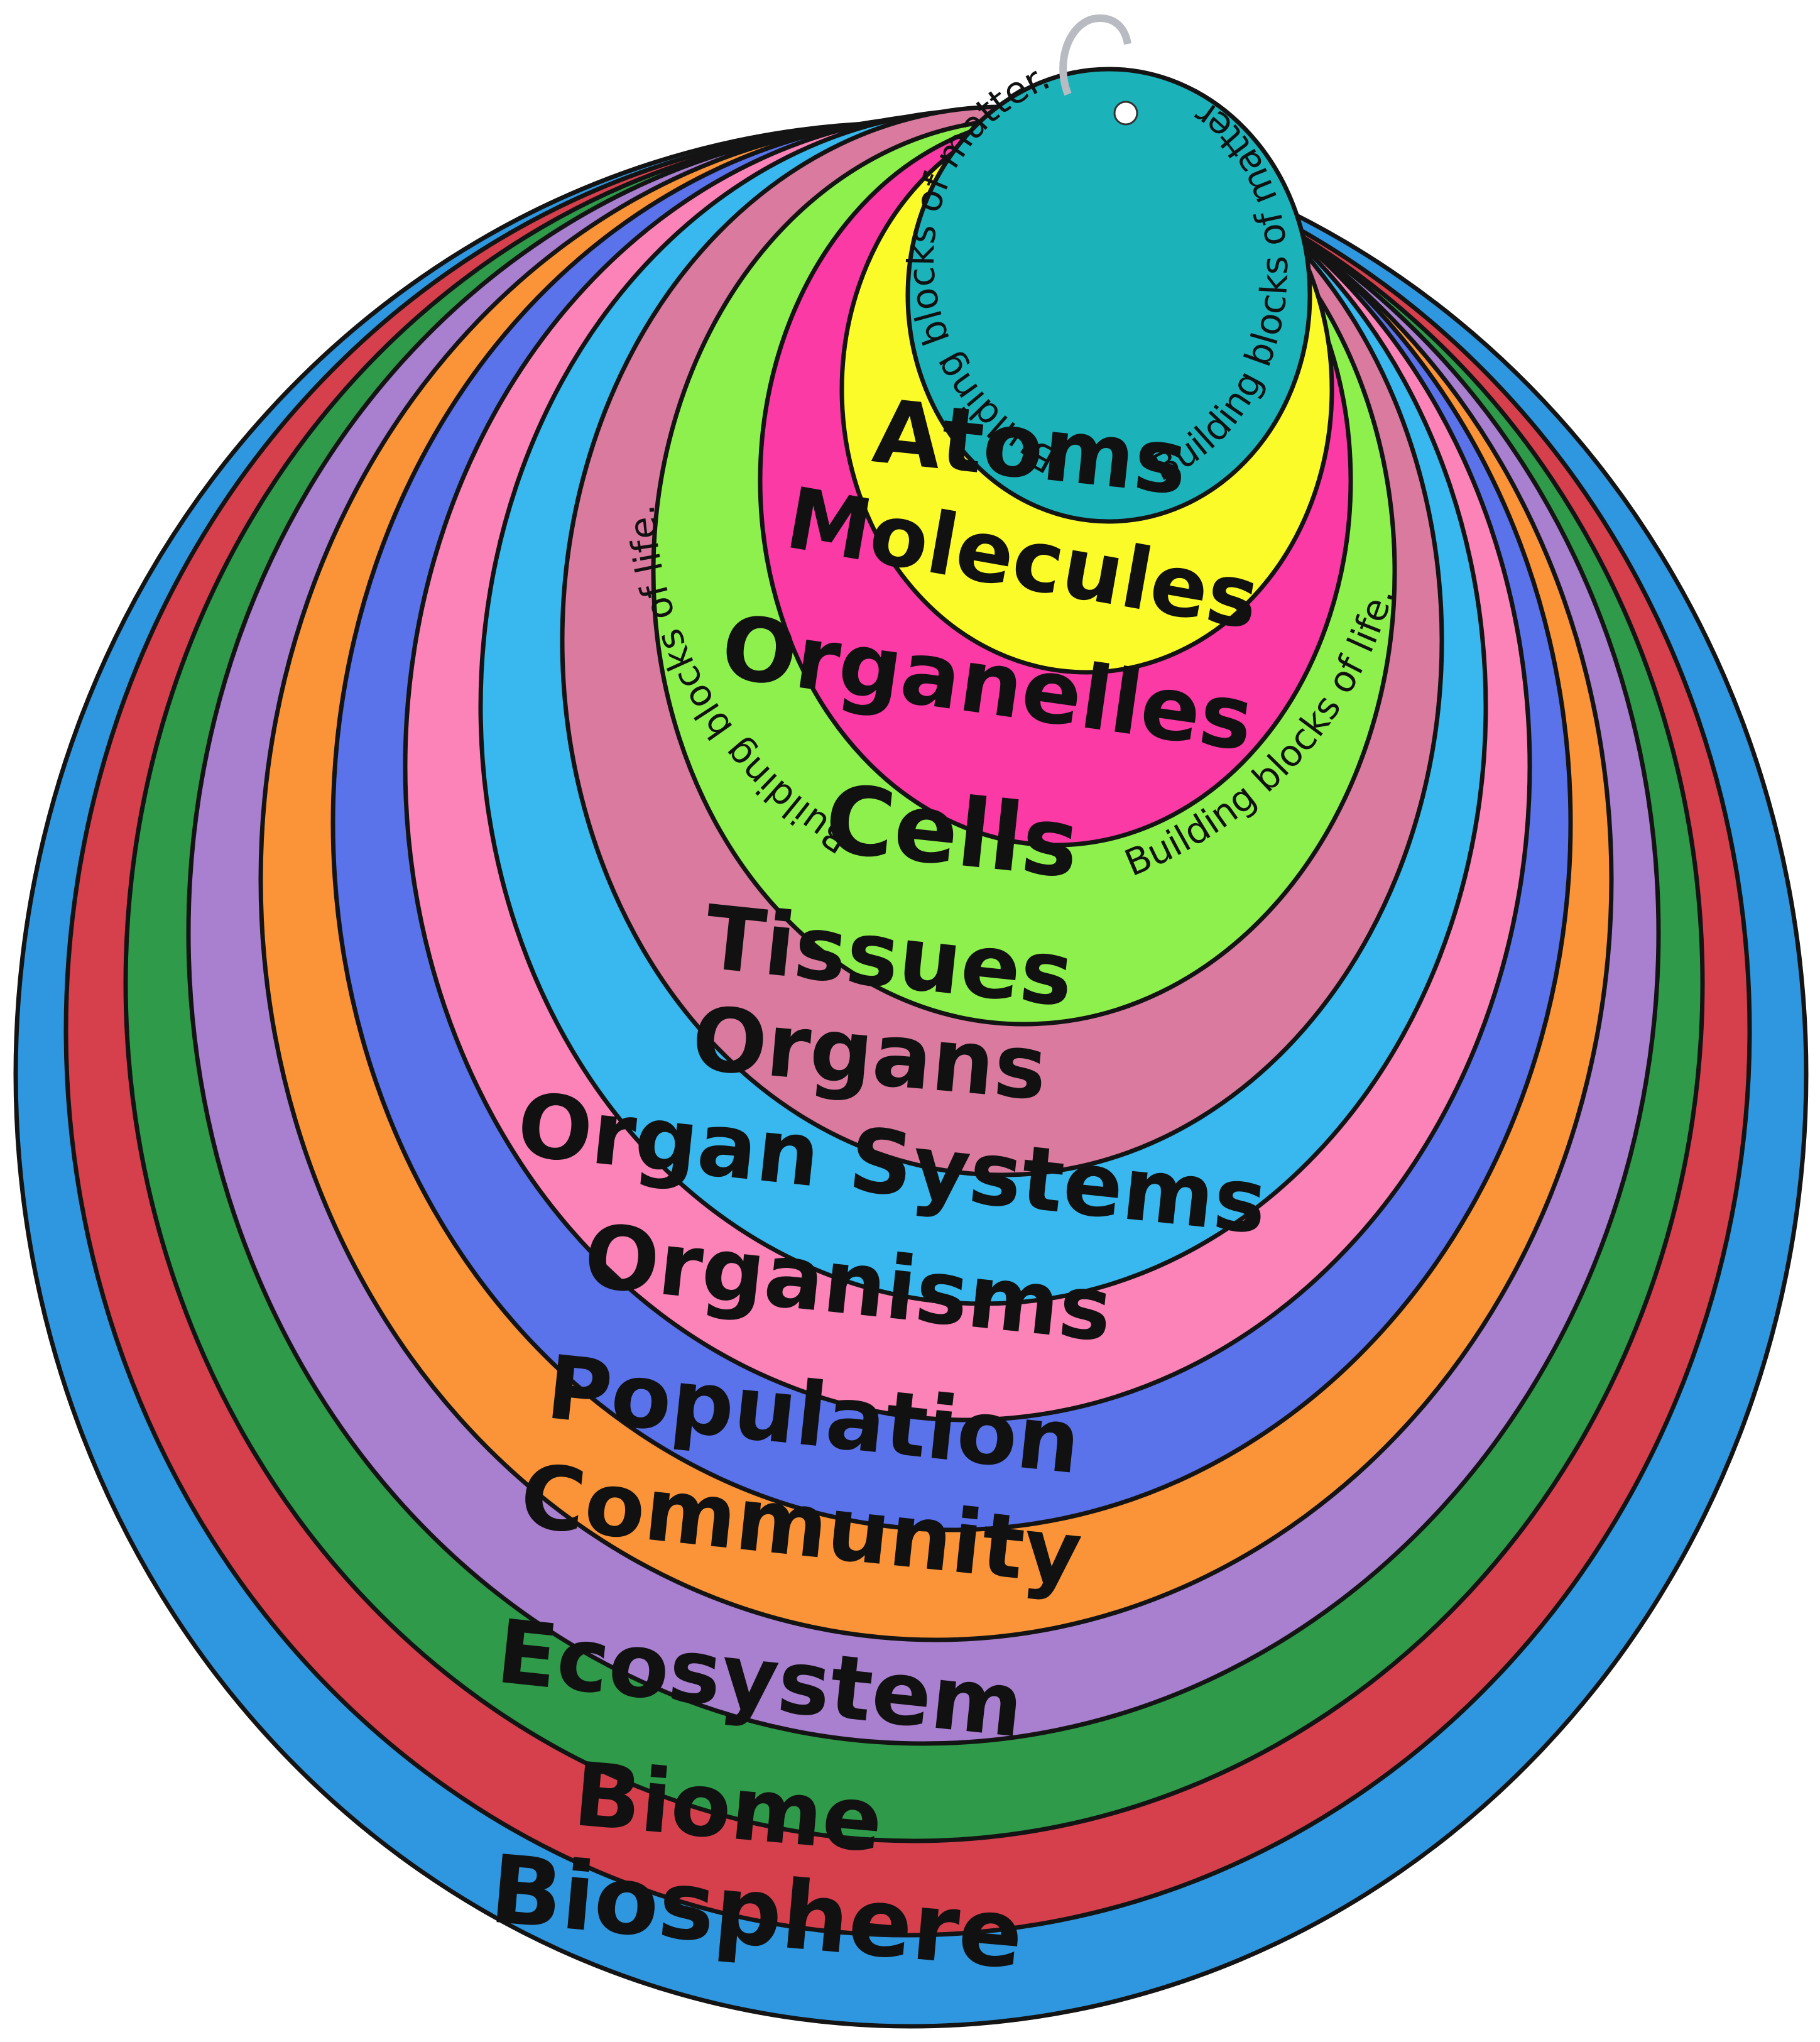 This screenshot has height=2042, width=1820. I want to click on punch-hole-icon, so click(1125, 113).